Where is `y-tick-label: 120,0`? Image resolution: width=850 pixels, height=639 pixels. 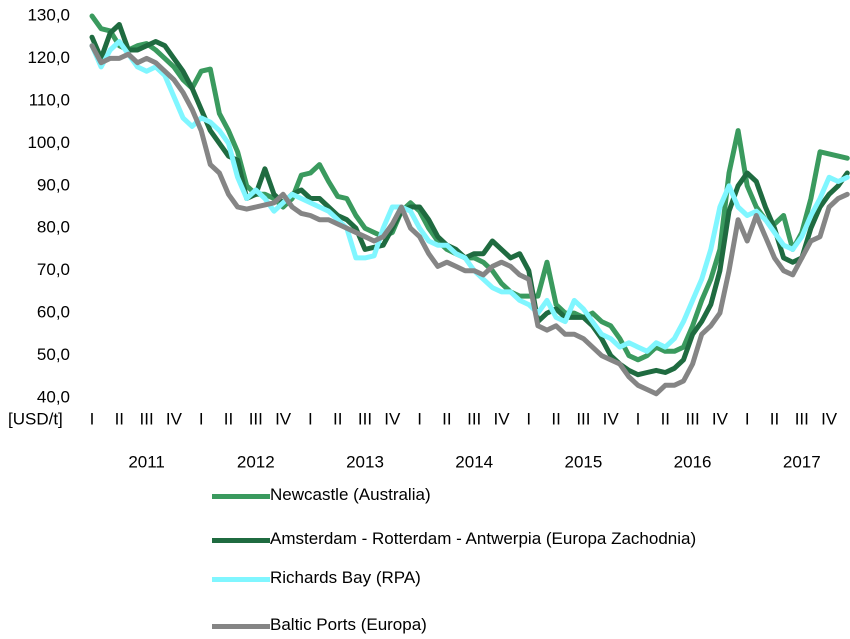
y-tick-label: 120,0 is located at coordinates (48, 57).